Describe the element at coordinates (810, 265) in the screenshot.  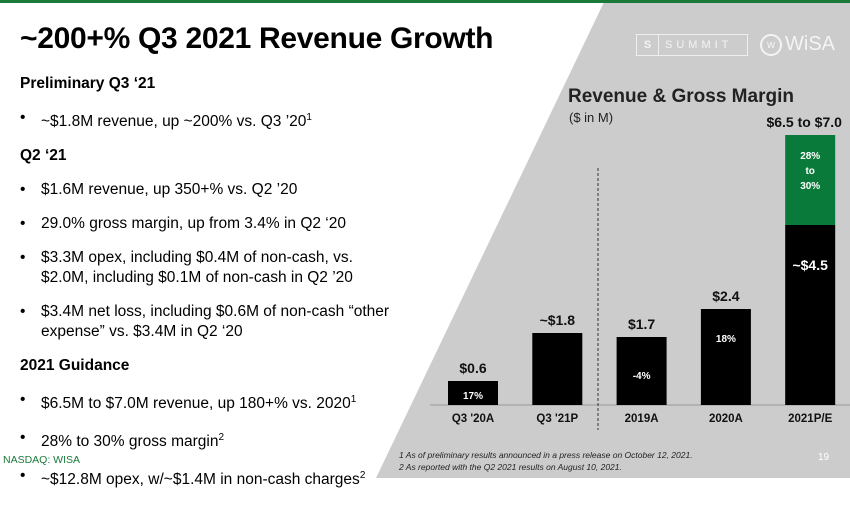
I see `inner-label: ~$4.5` at that location.